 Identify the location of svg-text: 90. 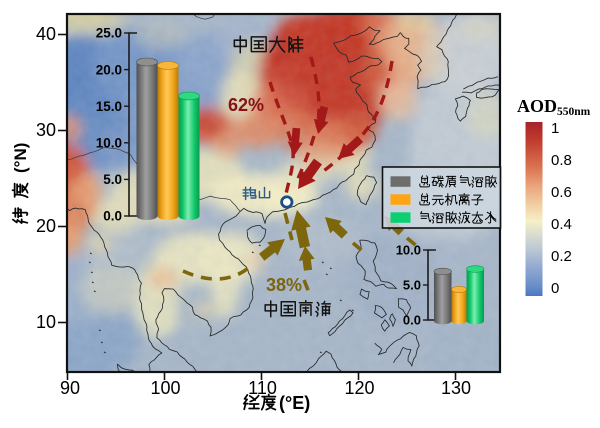
(70, 388).